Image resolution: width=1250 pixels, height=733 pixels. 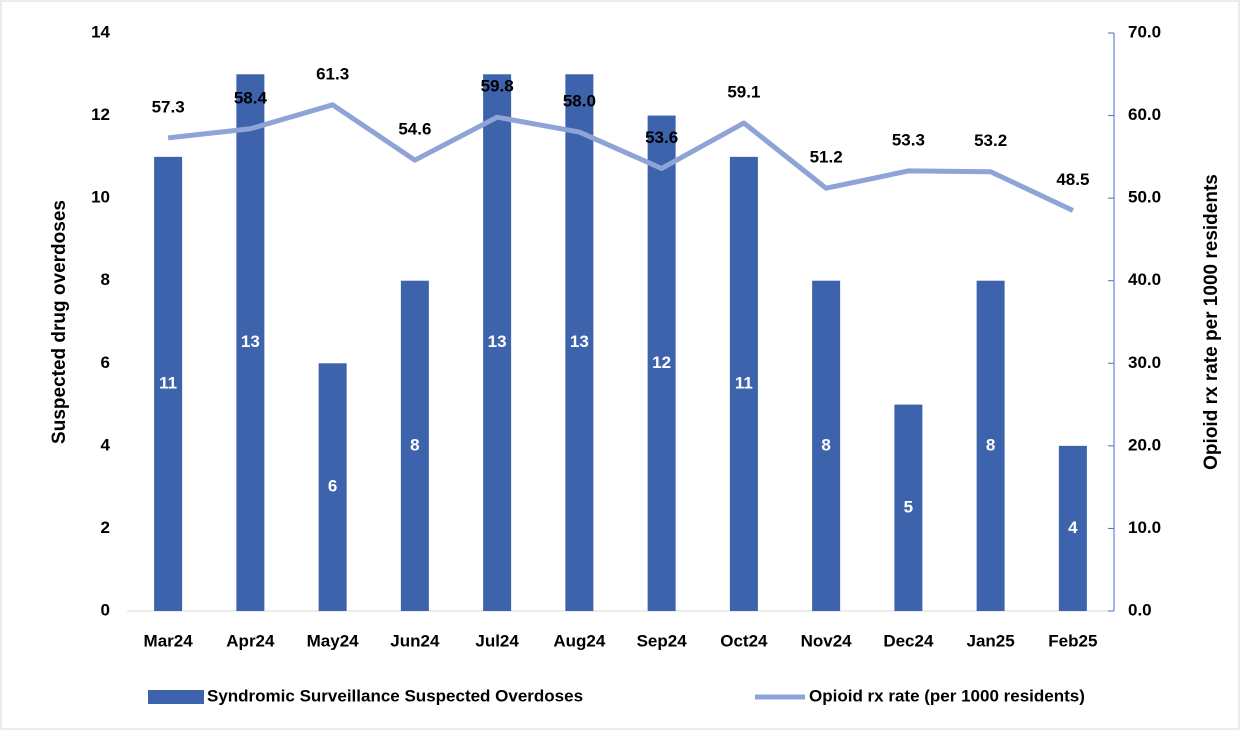 I want to click on x-tick-label: Aug24, so click(x=579, y=640).